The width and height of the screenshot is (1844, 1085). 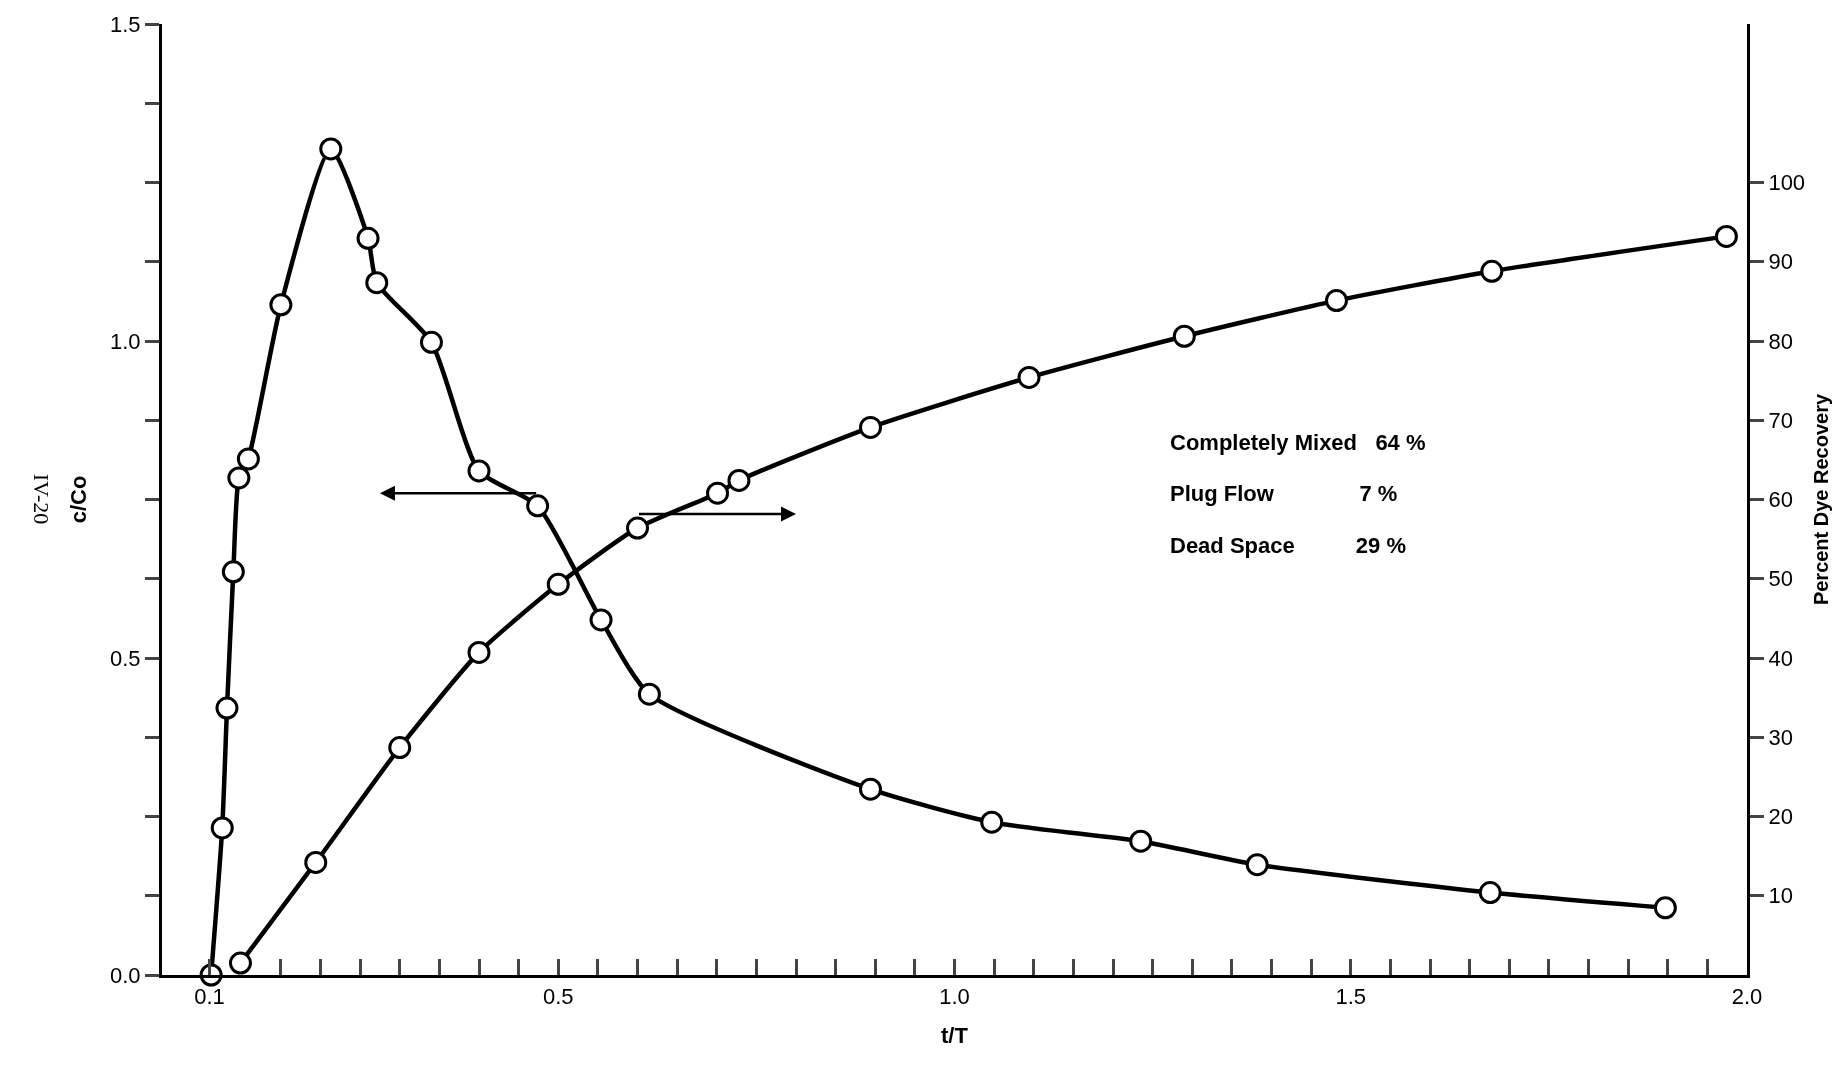 What do you see at coordinates (42, 499) in the screenshot?
I see `text: IV-20` at bounding box center [42, 499].